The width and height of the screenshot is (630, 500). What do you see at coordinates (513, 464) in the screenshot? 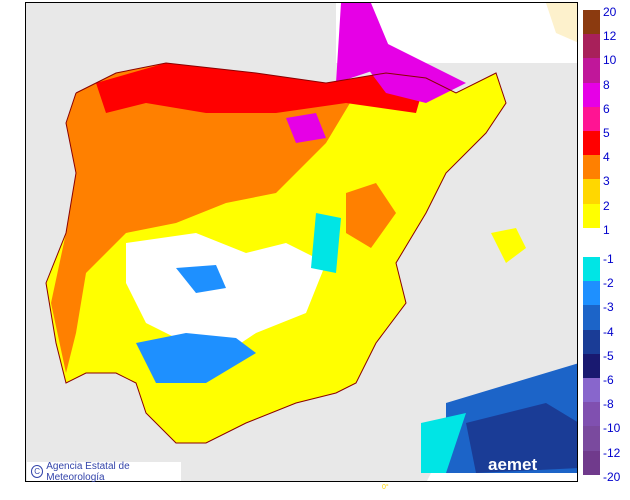
I see `aemet-logo: aemet` at bounding box center [513, 464].